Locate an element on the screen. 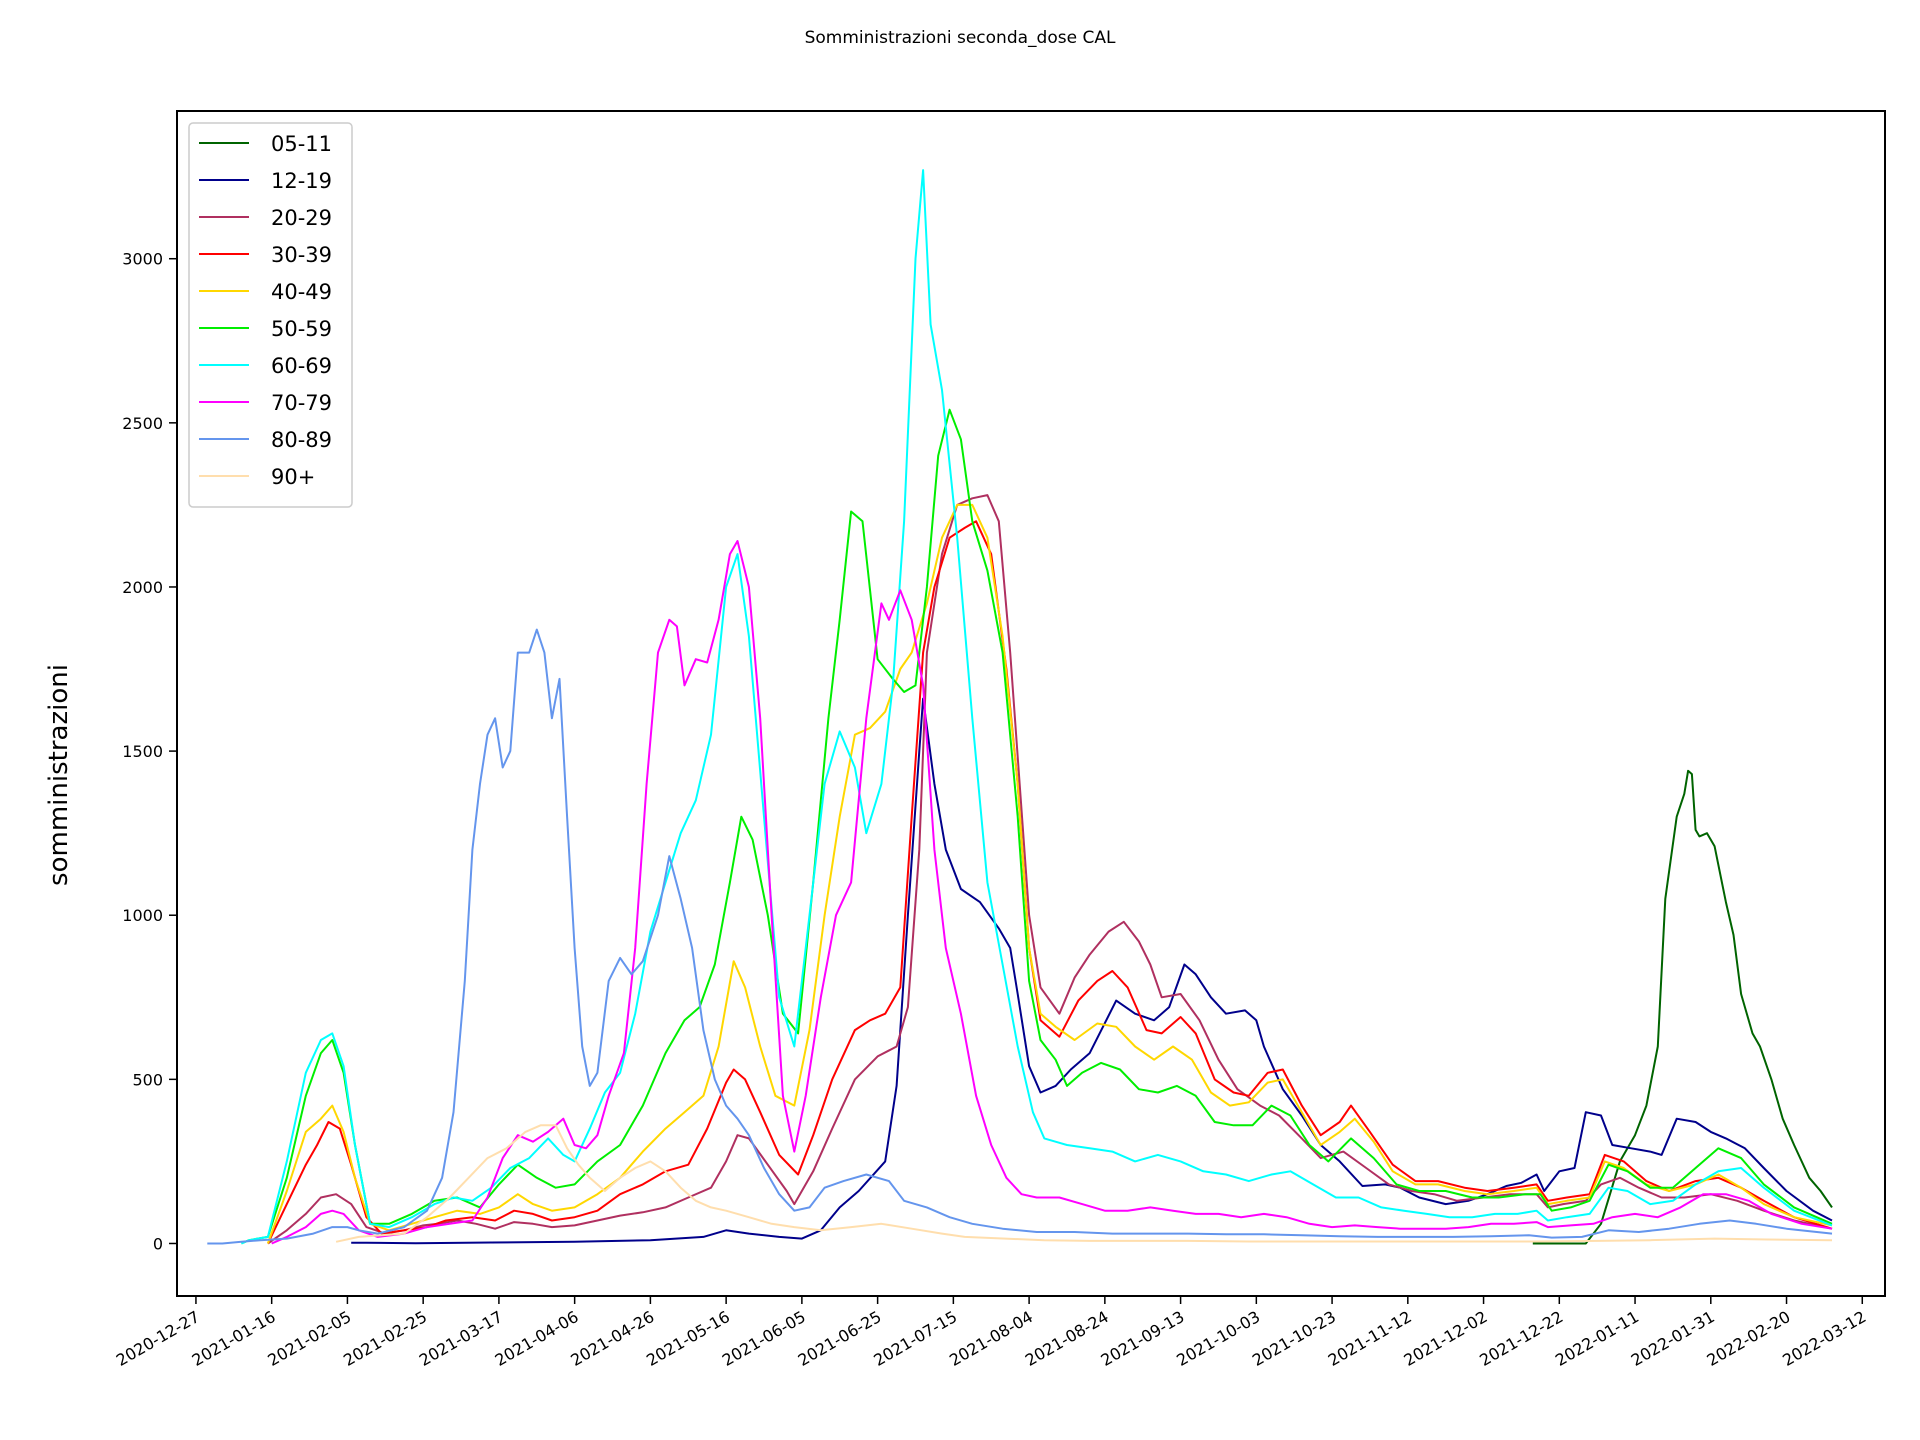 This screenshot has height=1440, width=1920. y-tick-label: 500 is located at coordinates (147, 1079).